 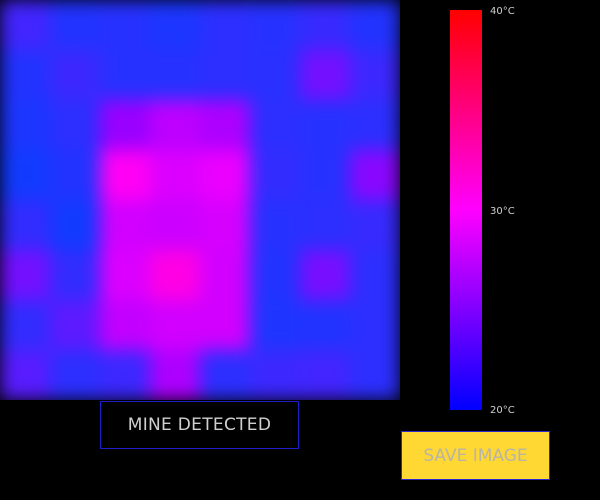 I want to click on scale-mid-label: 30°C, so click(x=502, y=211).